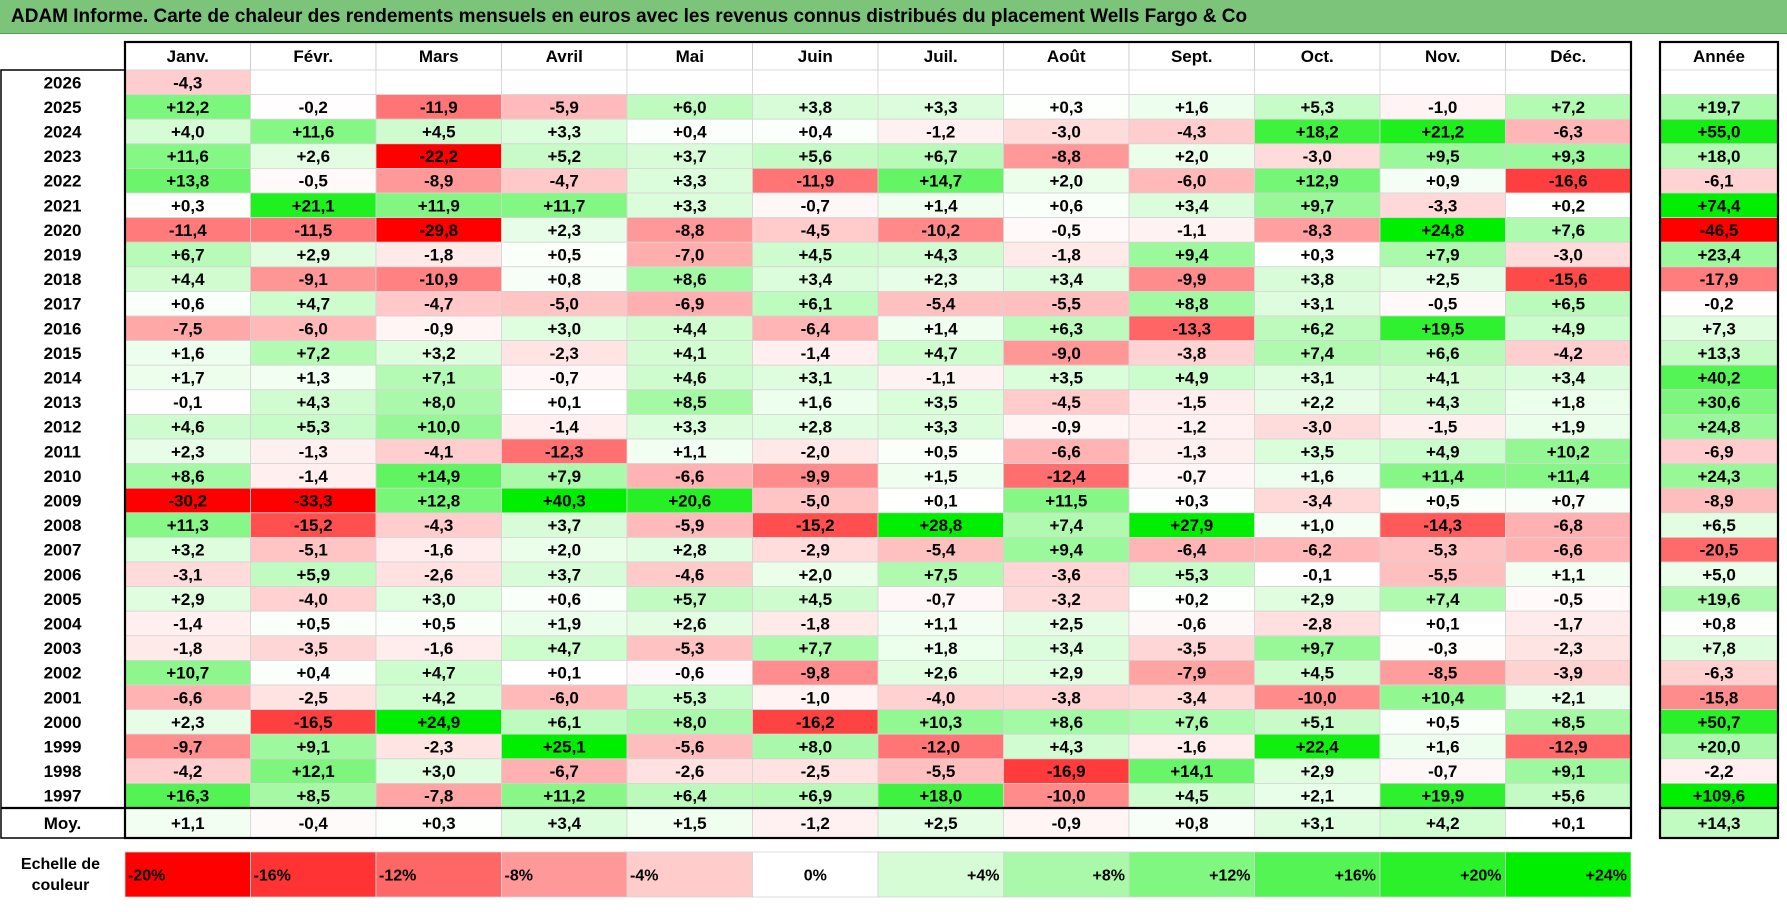 The image size is (1787, 912). Describe the element at coordinates (1443, 255) in the screenshot. I see `cell-value-2019-11: +7,9` at that location.